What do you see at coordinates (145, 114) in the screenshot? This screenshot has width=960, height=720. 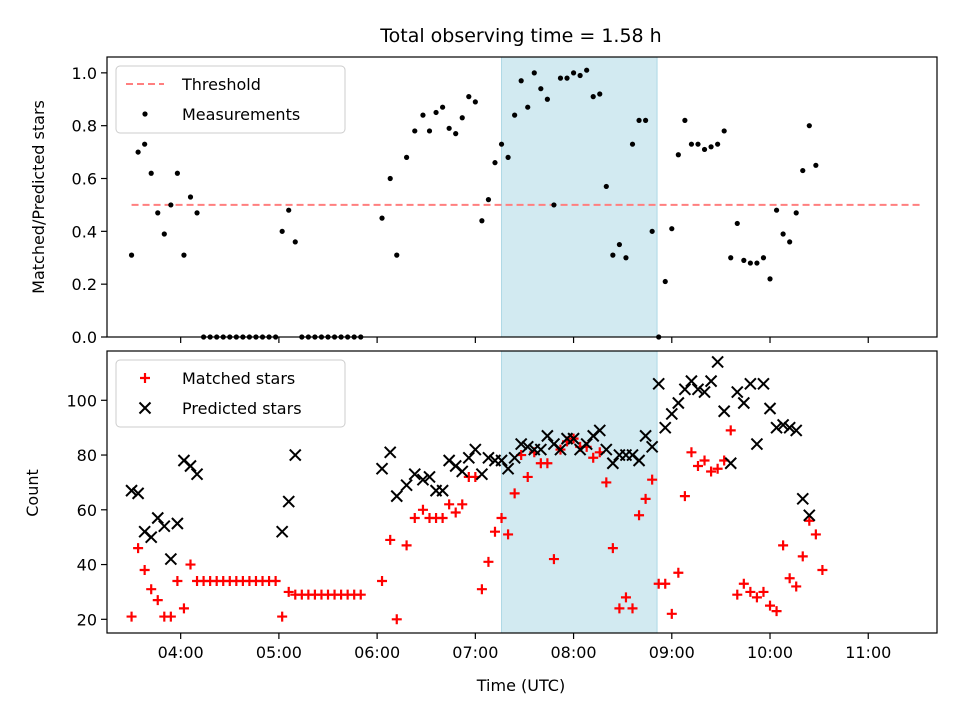 I see `legend-measurement-swatch` at bounding box center [145, 114].